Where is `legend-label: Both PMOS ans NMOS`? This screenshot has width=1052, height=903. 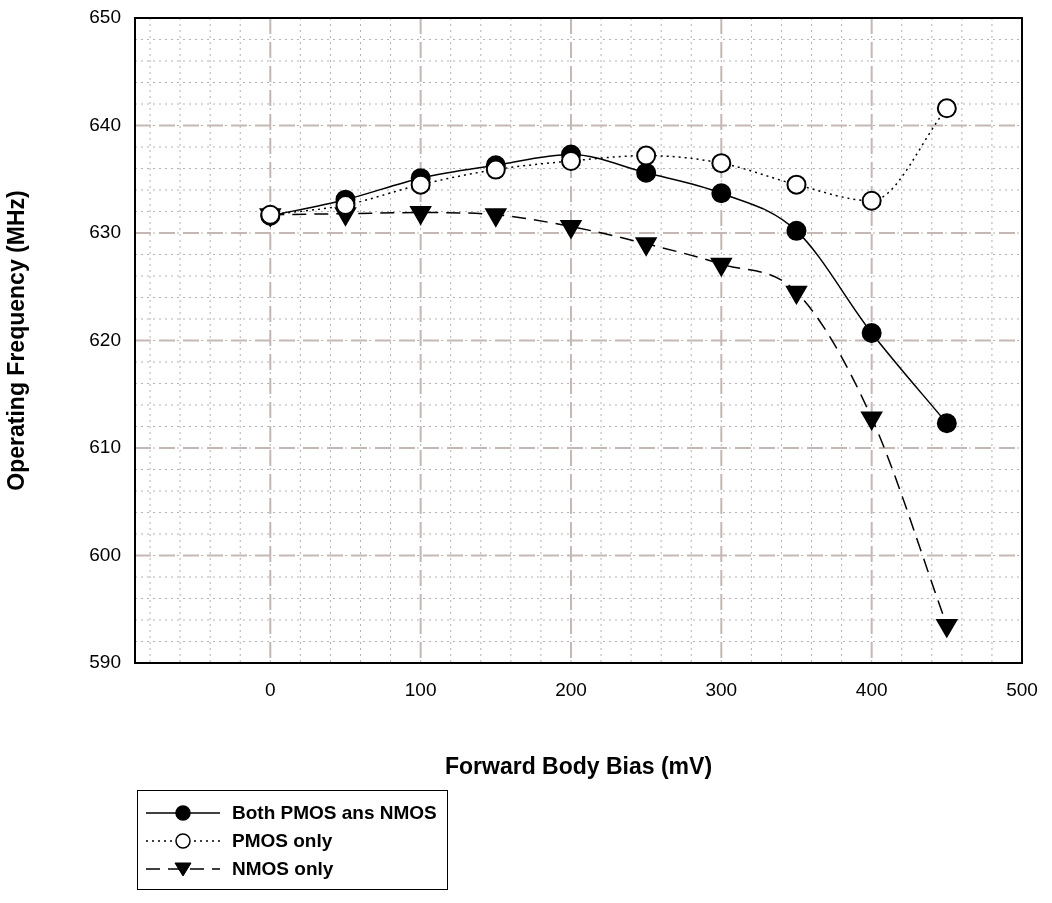
legend-label: Both PMOS ans NMOS is located at coordinates (334, 813).